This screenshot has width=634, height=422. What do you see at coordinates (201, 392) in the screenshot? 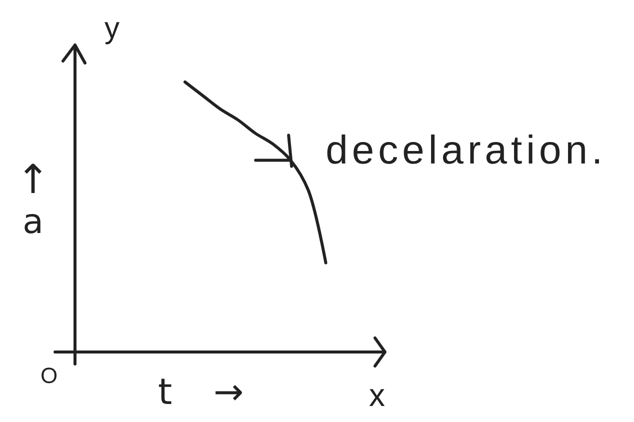
I see `x-axis-title: t →` at bounding box center [201, 392].